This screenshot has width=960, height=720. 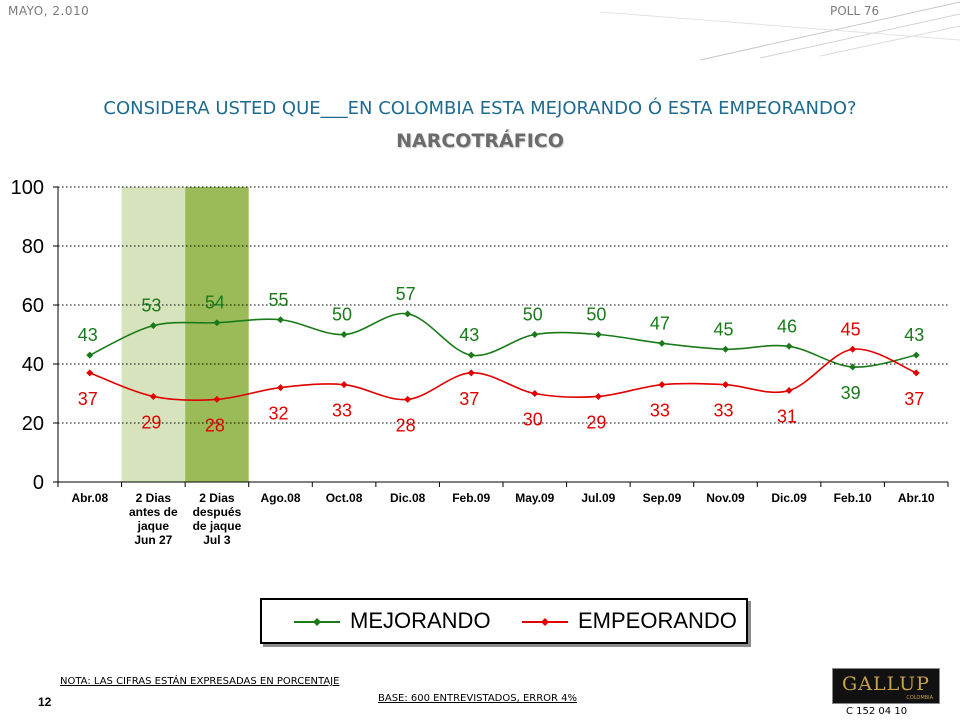 What do you see at coordinates (27, 188) in the screenshot?
I see `y-tick-label: 100` at bounding box center [27, 188].